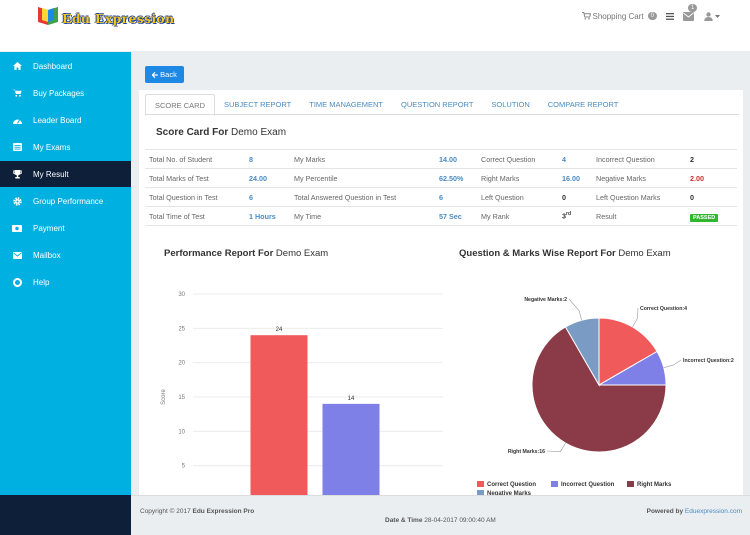  Describe the element at coordinates (670, 16) in the screenshot. I see `menu-icon` at that location.